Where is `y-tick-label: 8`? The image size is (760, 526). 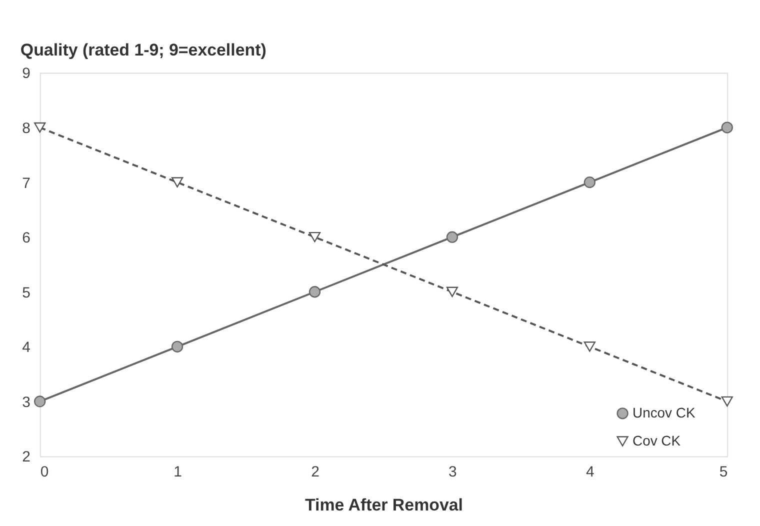
y-tick-label: 8 is located at coordinates (26, 128).